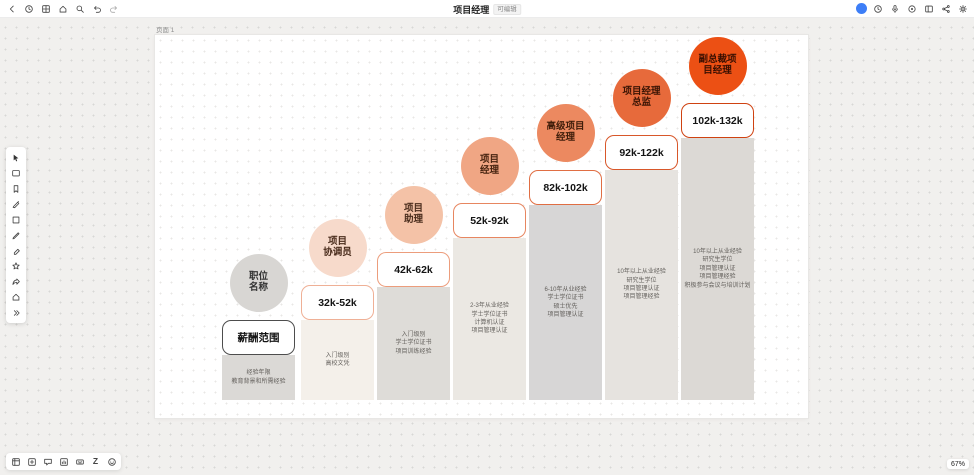 This screenshot has height=475, width=974. I want to click on board-icon, so click(45, 8).